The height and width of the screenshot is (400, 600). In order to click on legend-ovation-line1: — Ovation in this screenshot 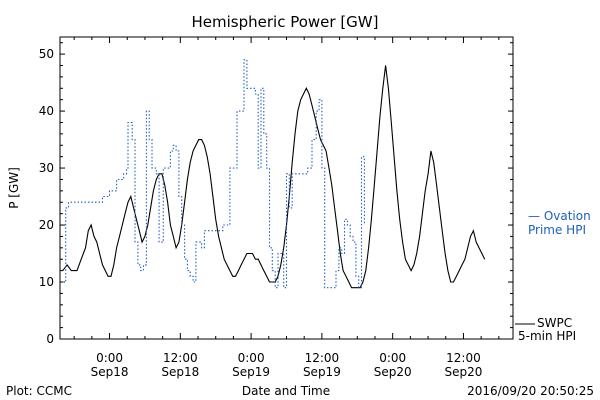, I will do `click(559, 216)`.